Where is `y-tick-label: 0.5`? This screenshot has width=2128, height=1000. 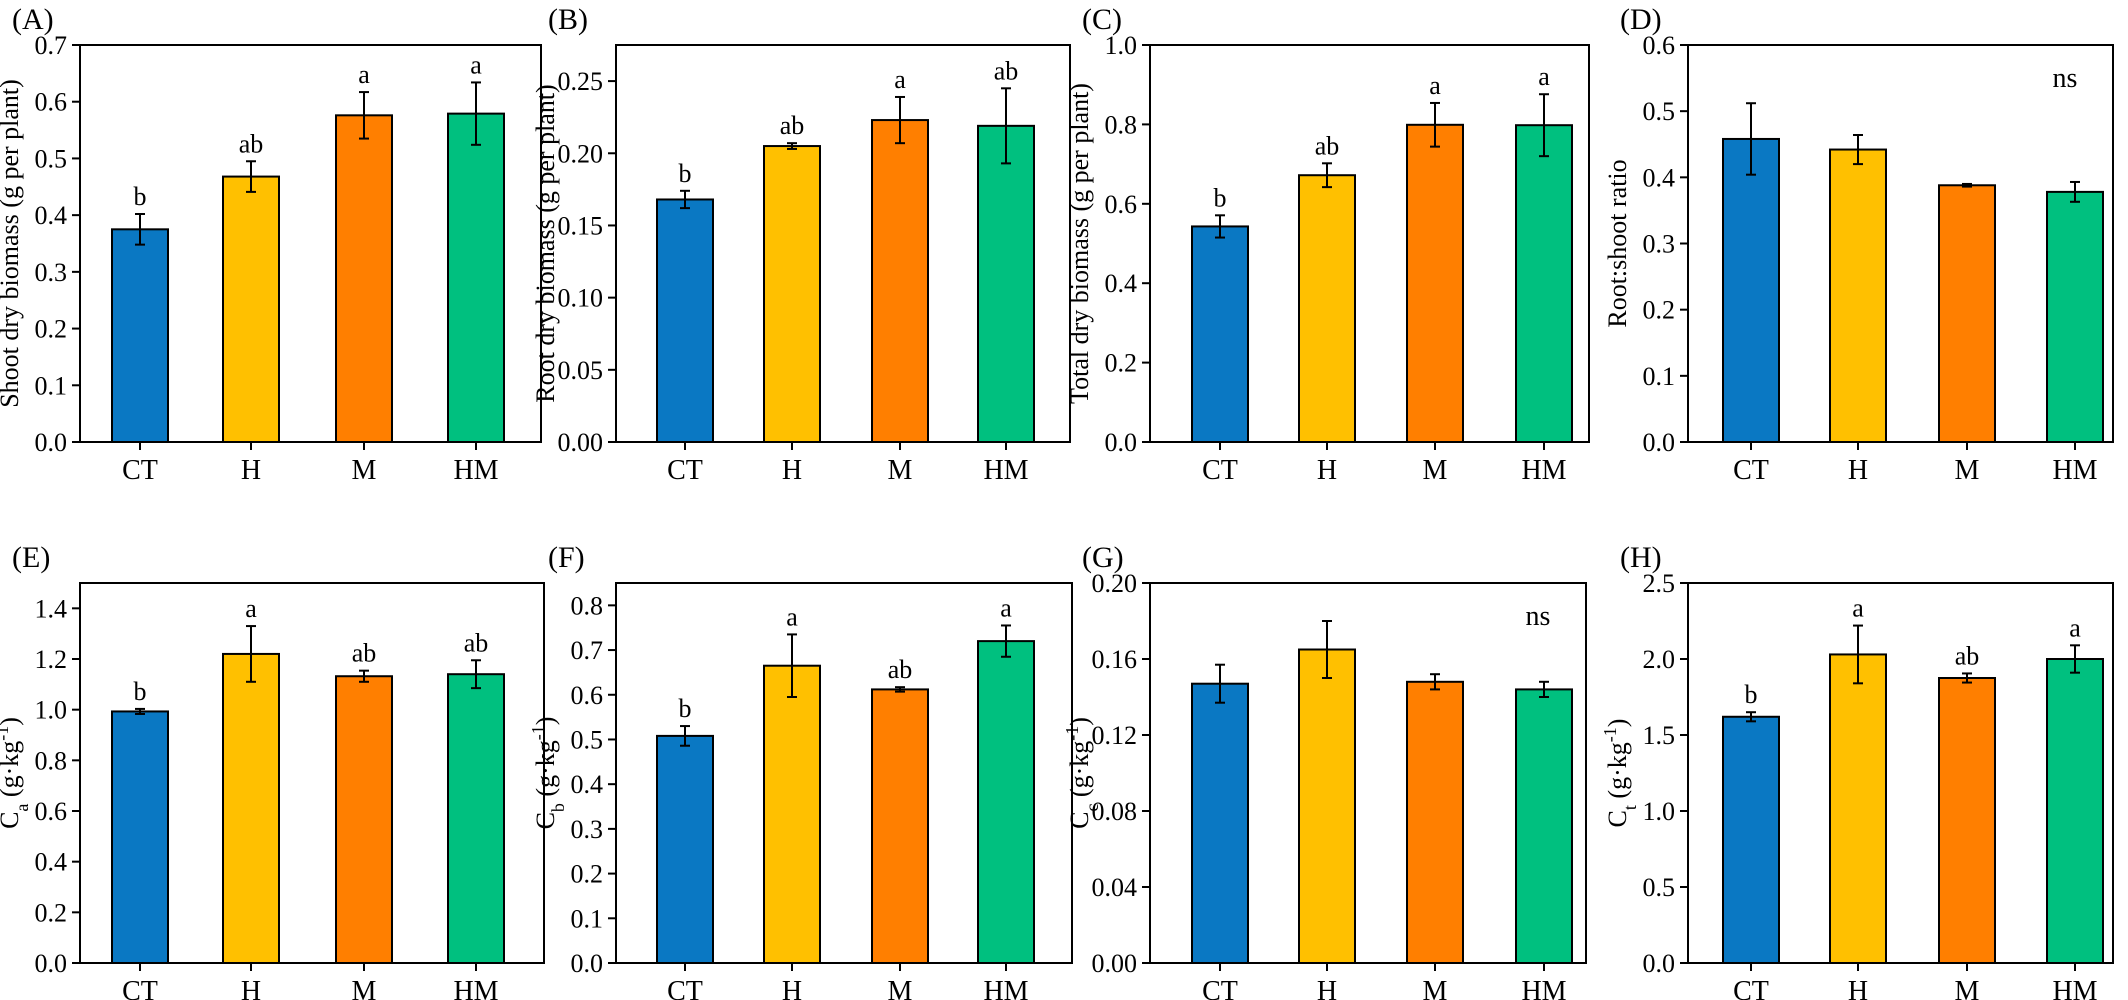 y-tick-label: 0.5 is located at coordinates (51, 158).